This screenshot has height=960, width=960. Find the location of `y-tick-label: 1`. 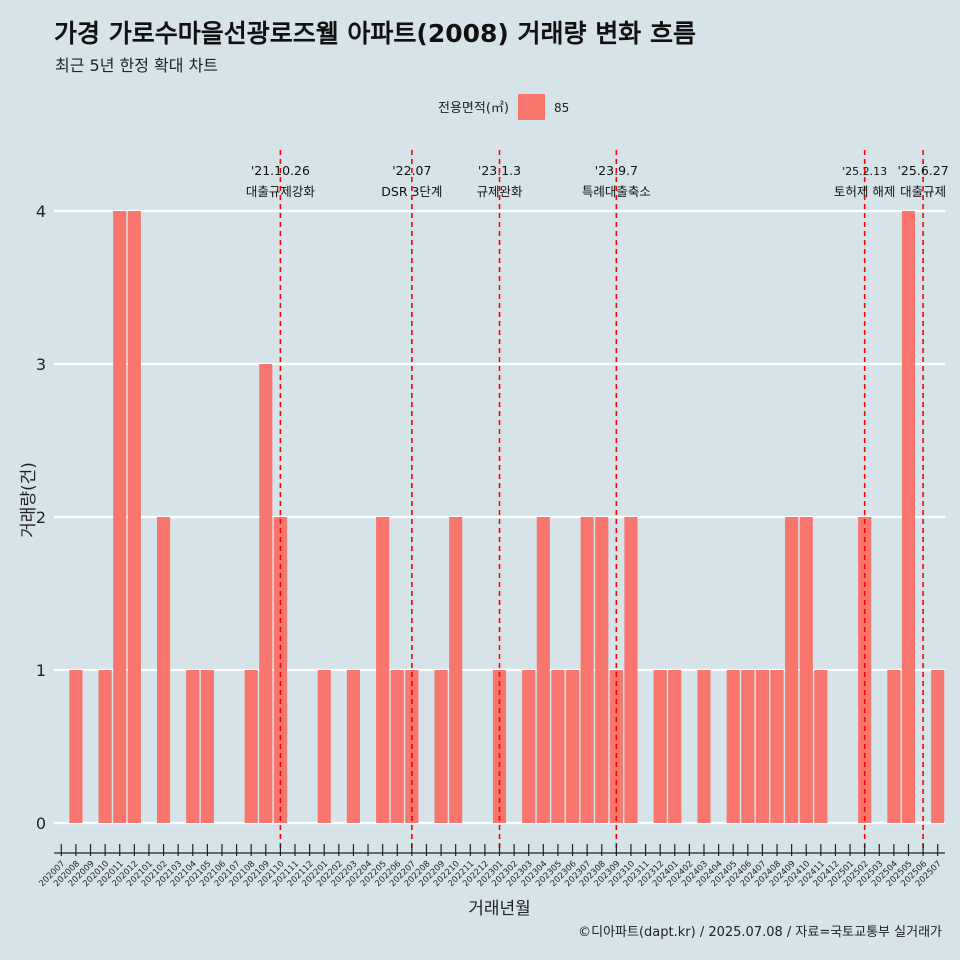

y-tick-label: 1 is located at coordinates (41, 670).